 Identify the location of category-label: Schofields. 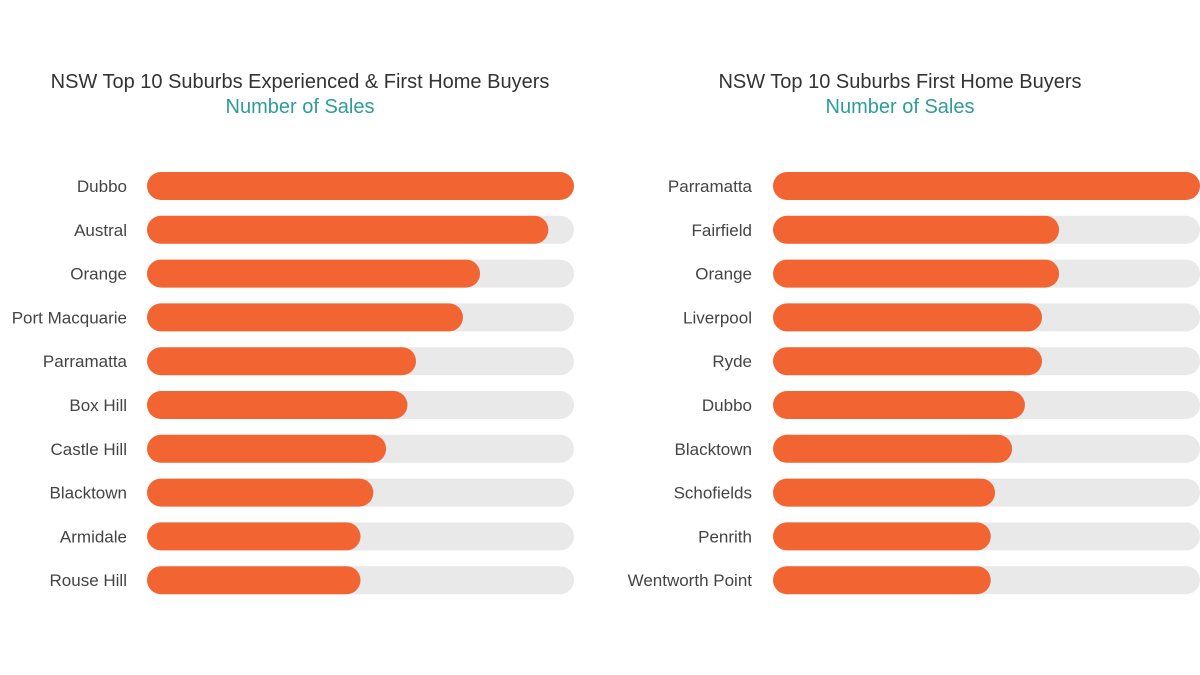
(713, 493).